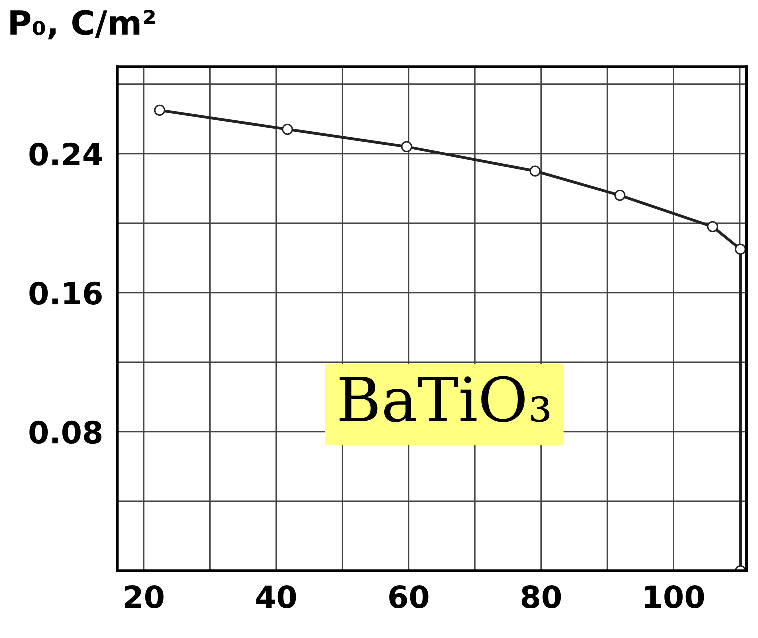 This screenshot has height=638, width=758. Describe the element at coordinates (542, 597) in the screenshot. I see `x-tick-label: 80` at that location.